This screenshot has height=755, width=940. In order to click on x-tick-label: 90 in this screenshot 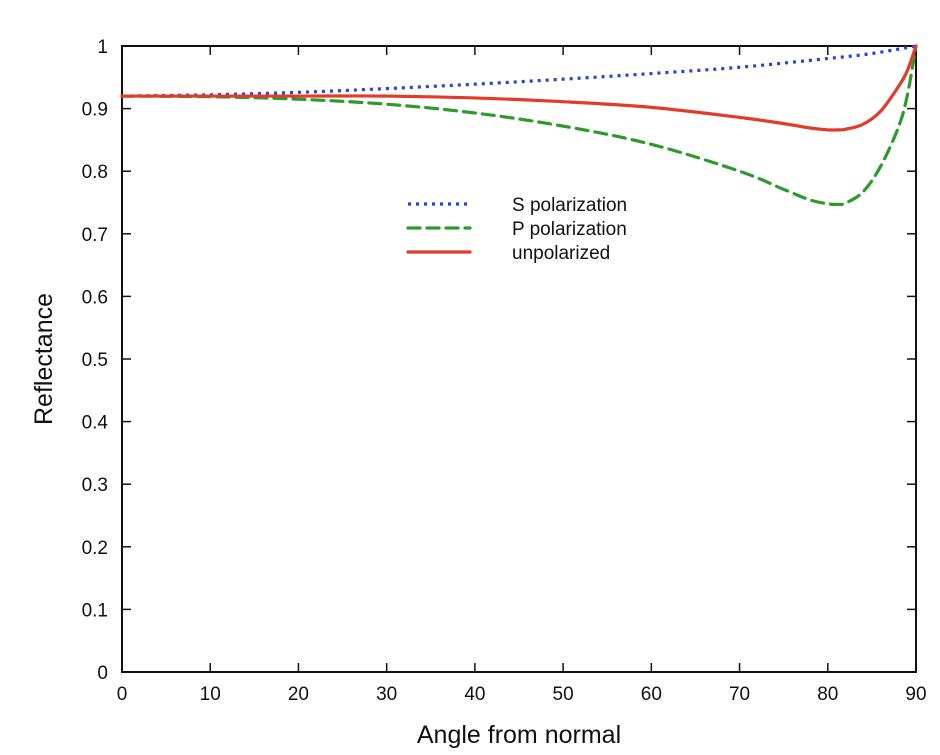, I will do `click(915, 694)`.